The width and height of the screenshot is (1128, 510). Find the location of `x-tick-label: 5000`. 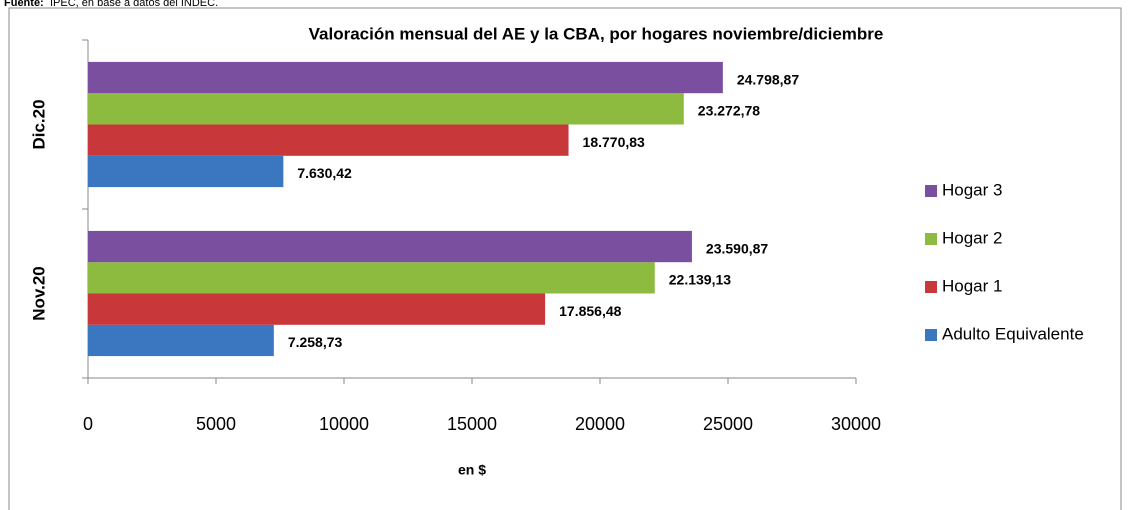

x-tick-label: 5000 is located at coordinates (216, 424).